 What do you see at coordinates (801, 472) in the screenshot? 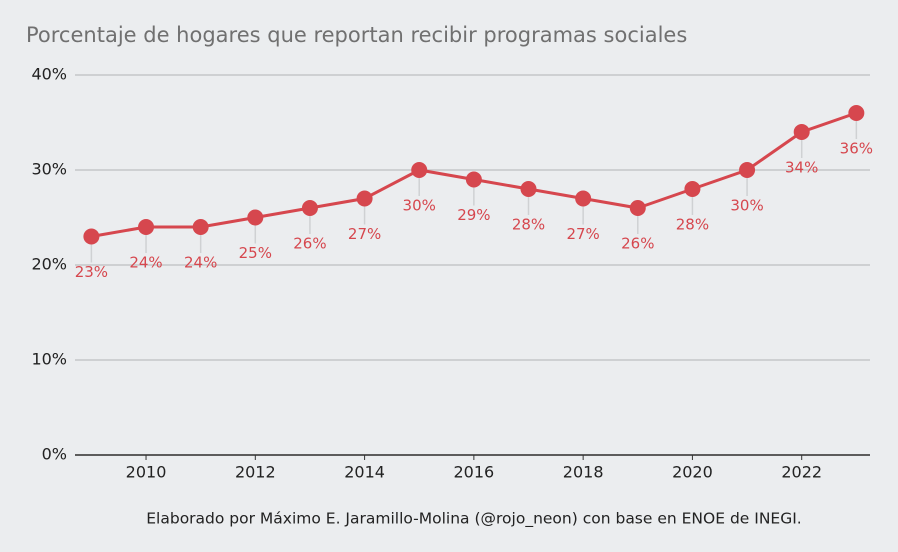
I see `x-tick-label: 2022` at bounding box center [801, 472].